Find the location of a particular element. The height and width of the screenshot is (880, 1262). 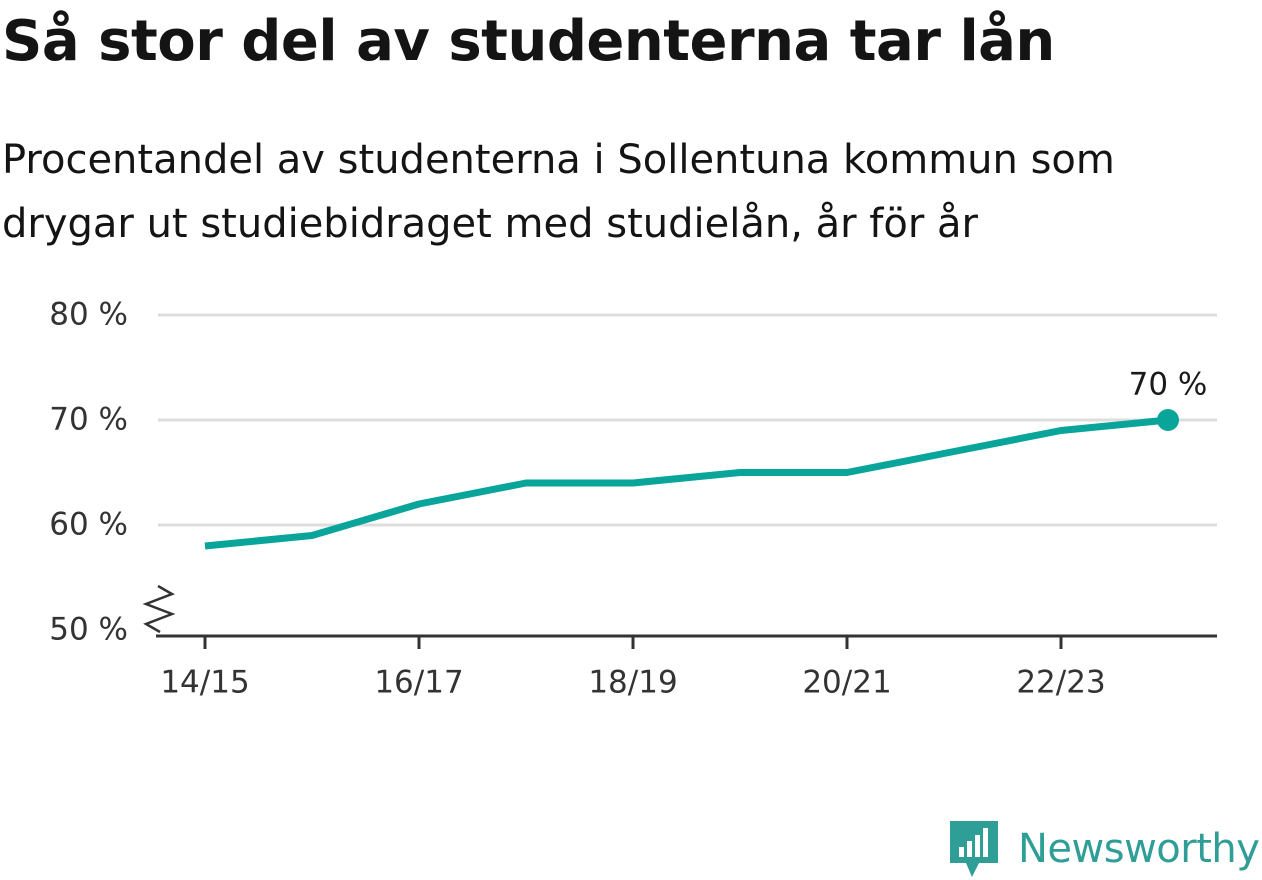

axis-break-icon is located at coordinates (159, 609).